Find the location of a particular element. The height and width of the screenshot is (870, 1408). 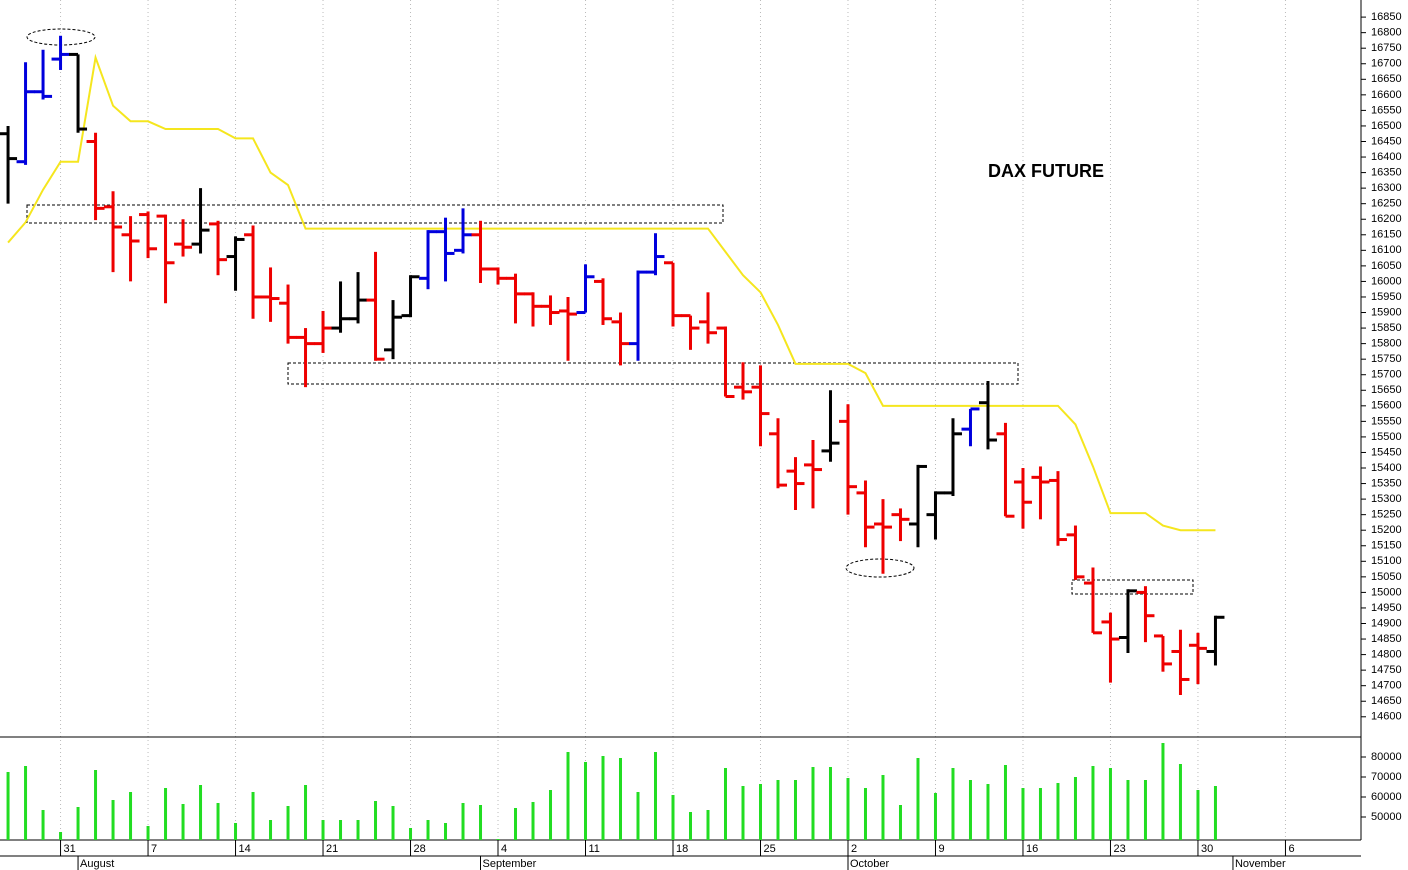

x-tick-label: 6 is located at coordinates (1291, 849).